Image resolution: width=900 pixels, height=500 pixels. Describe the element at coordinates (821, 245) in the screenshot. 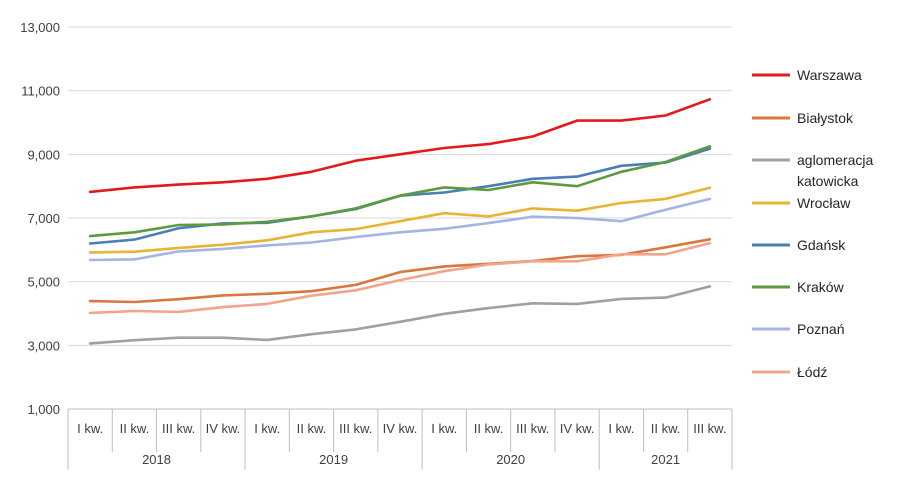

I see `legend-label: Gdańsk` at that location.